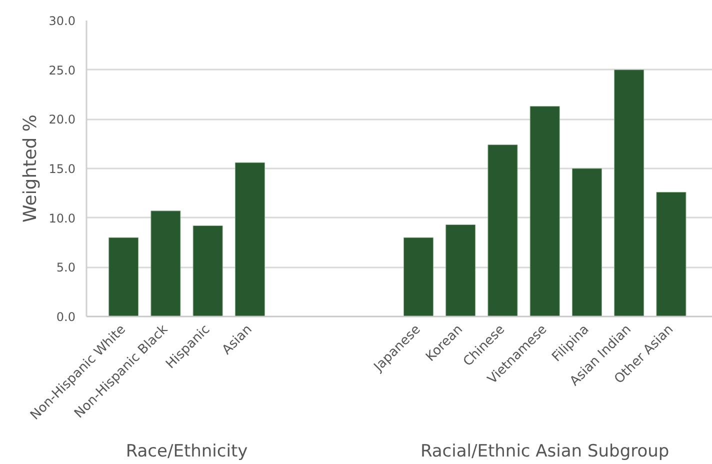 This screenshot has width=712, height=464. Describe the element at coordinates (62, 70) in the screenshot. I see `y-tick-label: 25.0` at that location.